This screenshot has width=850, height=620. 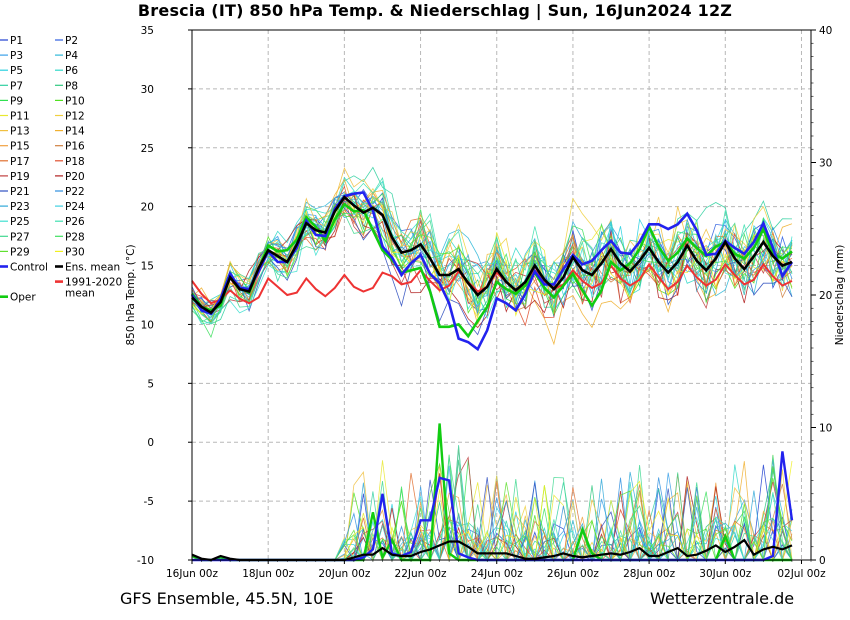 I want to click on x-axis-title: Date (UTC), so click(x=486, y=590).